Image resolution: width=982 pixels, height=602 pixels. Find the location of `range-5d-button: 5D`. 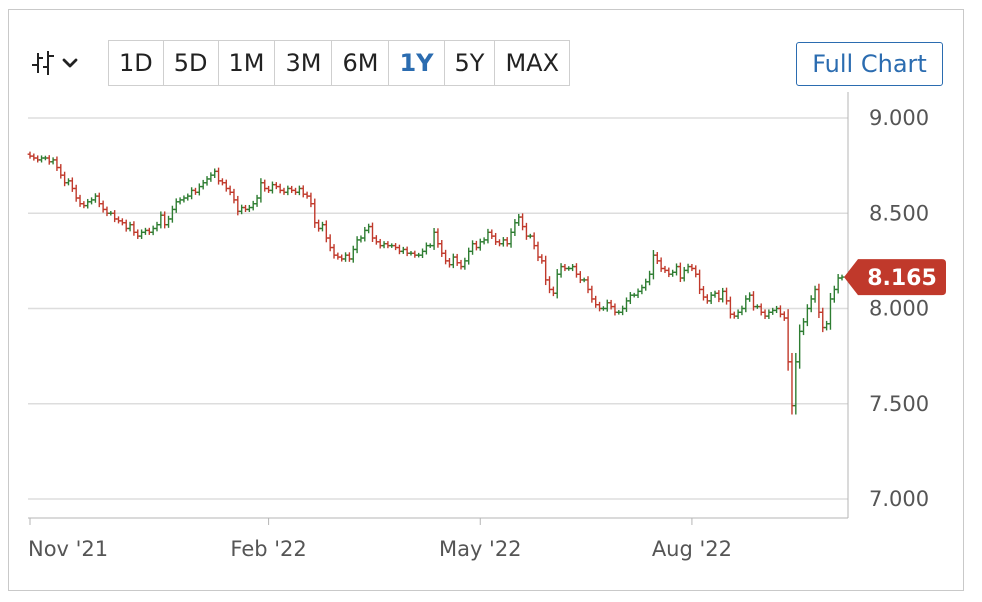

range-5d-button: 5D is located at coordinates (191, 63).